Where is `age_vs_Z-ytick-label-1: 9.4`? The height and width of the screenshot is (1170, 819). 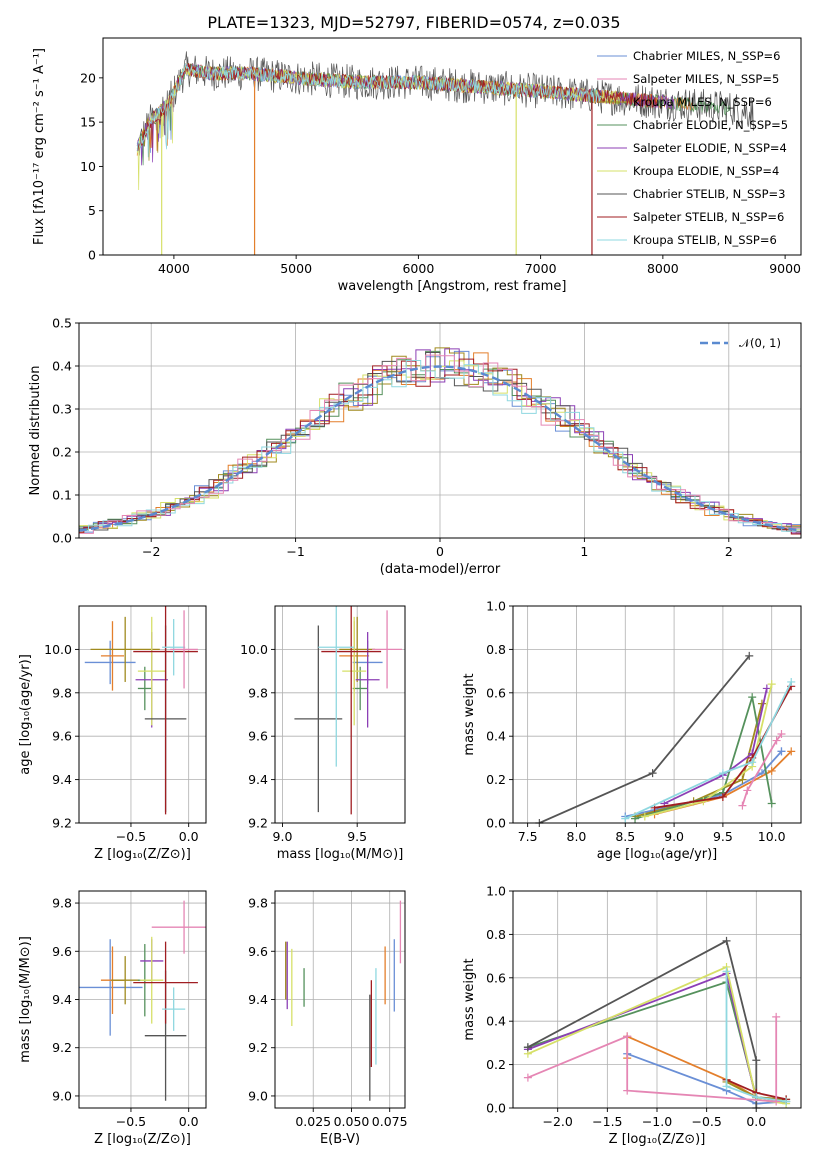 age_vs_Z-ytick-label-1: 9.4 is located at coordinates (62, 779).